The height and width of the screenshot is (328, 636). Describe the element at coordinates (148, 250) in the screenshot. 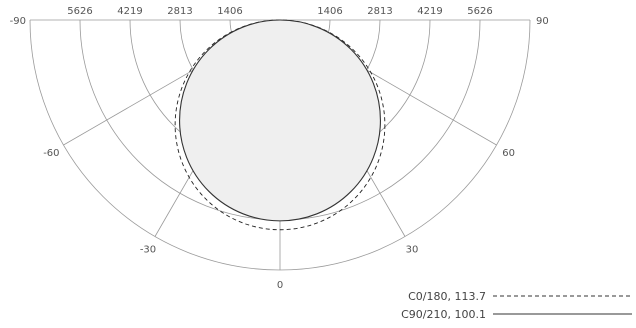

I see `angle-tick-label: -30` at that location.